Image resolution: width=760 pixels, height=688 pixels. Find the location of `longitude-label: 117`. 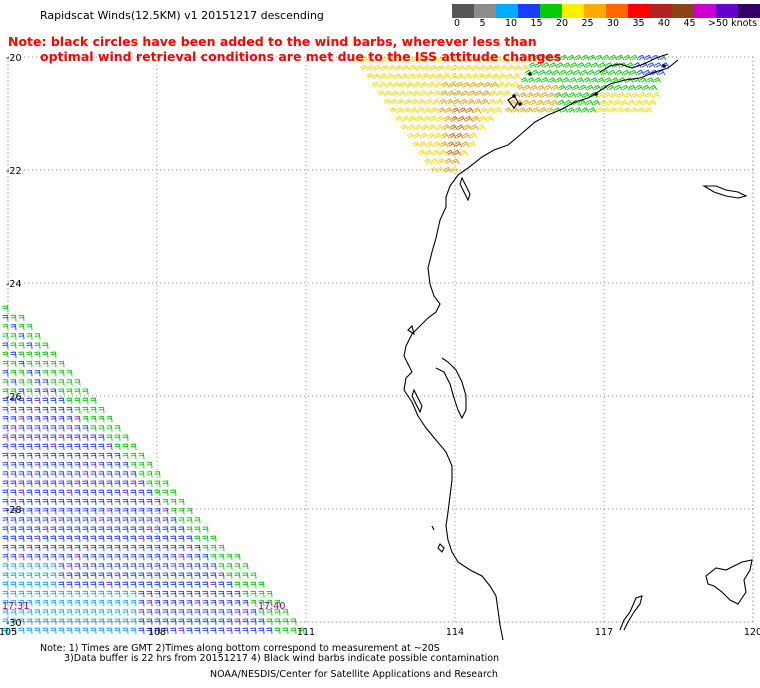

longitude-label: 117 is located at coordinates (604, 632).